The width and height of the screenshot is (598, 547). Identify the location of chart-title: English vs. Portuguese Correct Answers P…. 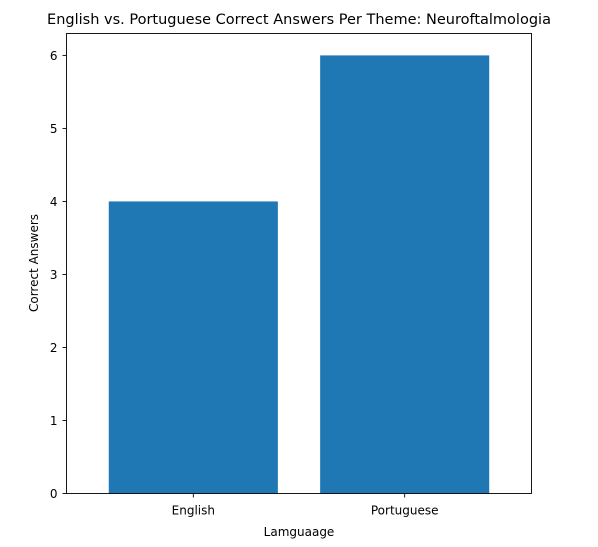
(299, 20).